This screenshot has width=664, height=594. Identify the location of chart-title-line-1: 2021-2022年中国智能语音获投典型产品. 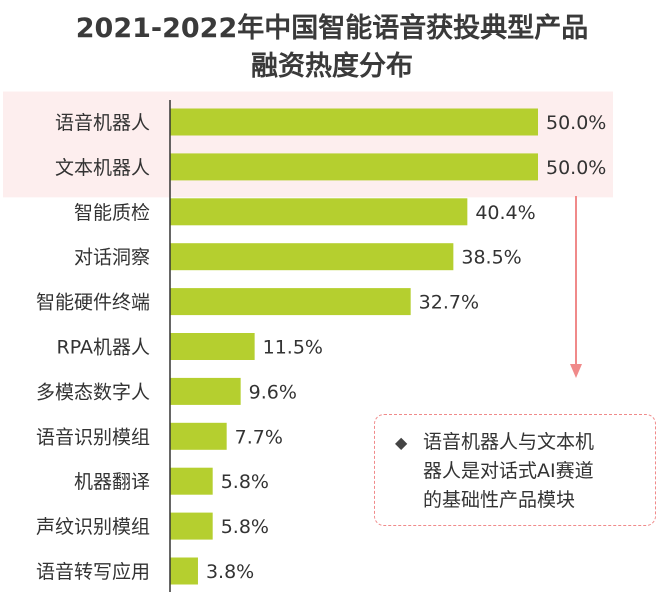
(332, 28).